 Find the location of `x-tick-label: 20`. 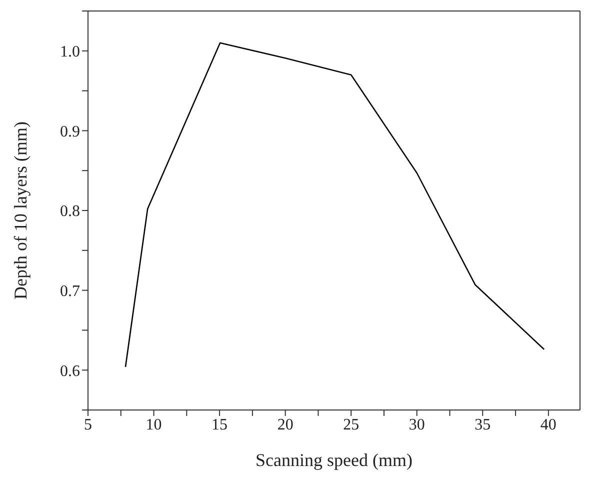

x-tick-label: 20 is located at coordinates (285, 425).